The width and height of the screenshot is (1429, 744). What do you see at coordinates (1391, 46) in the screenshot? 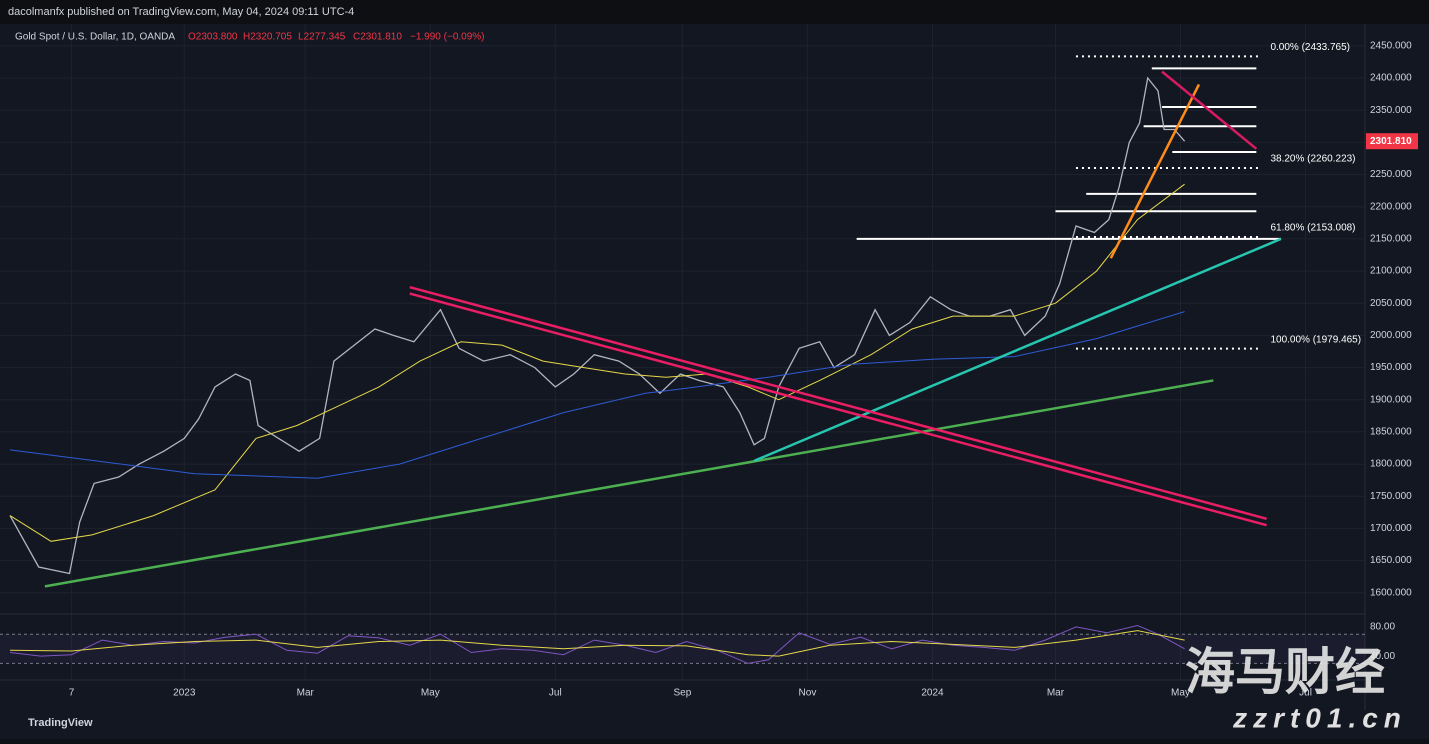
I see `y-tick-label: 2450.000` at bounding box center [1391, 46].